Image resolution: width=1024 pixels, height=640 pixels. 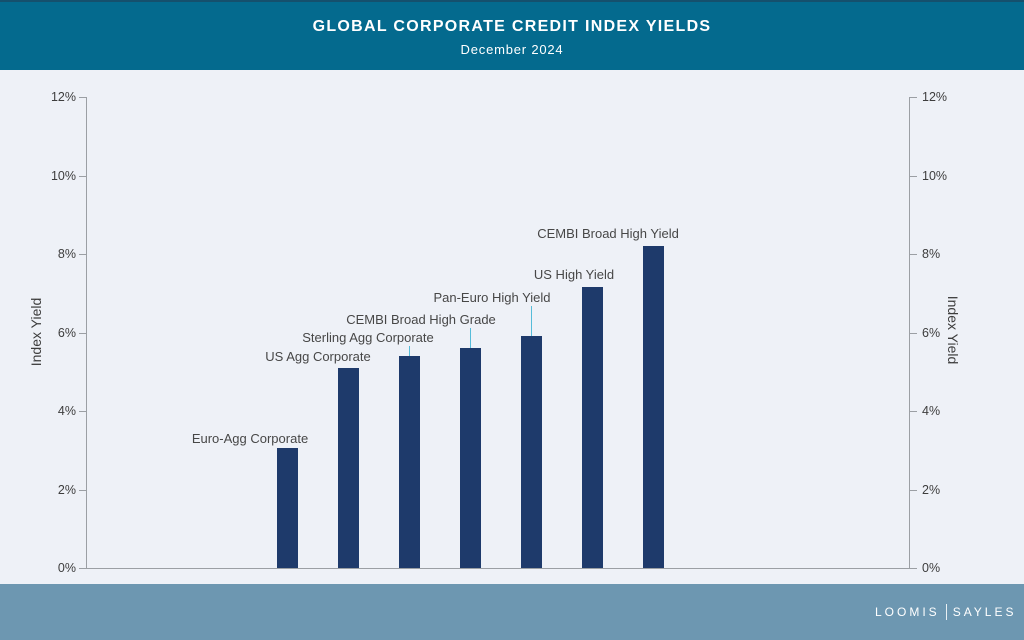 I want to click on footer-banner: LOOMIS SAYLES, so click(x=512, y=612).